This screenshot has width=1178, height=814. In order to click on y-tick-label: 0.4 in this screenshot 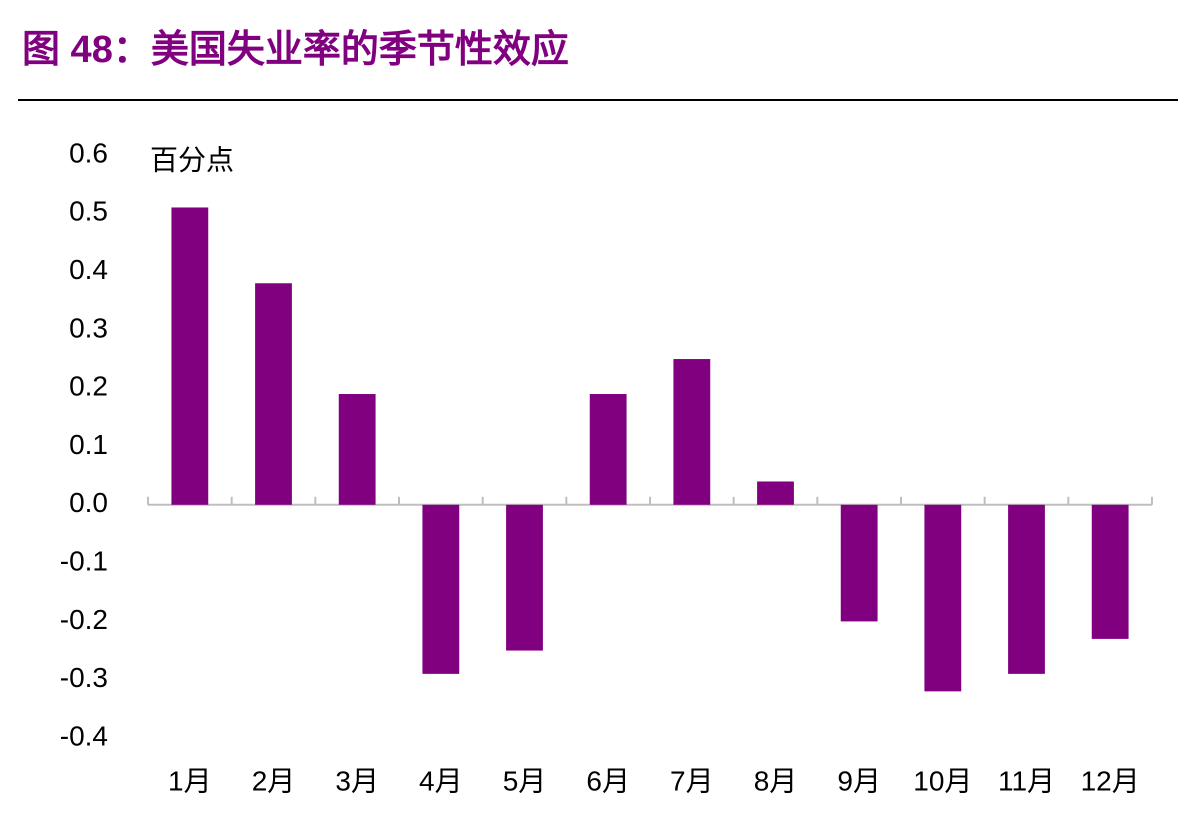, I will do `click(88, 269)`.